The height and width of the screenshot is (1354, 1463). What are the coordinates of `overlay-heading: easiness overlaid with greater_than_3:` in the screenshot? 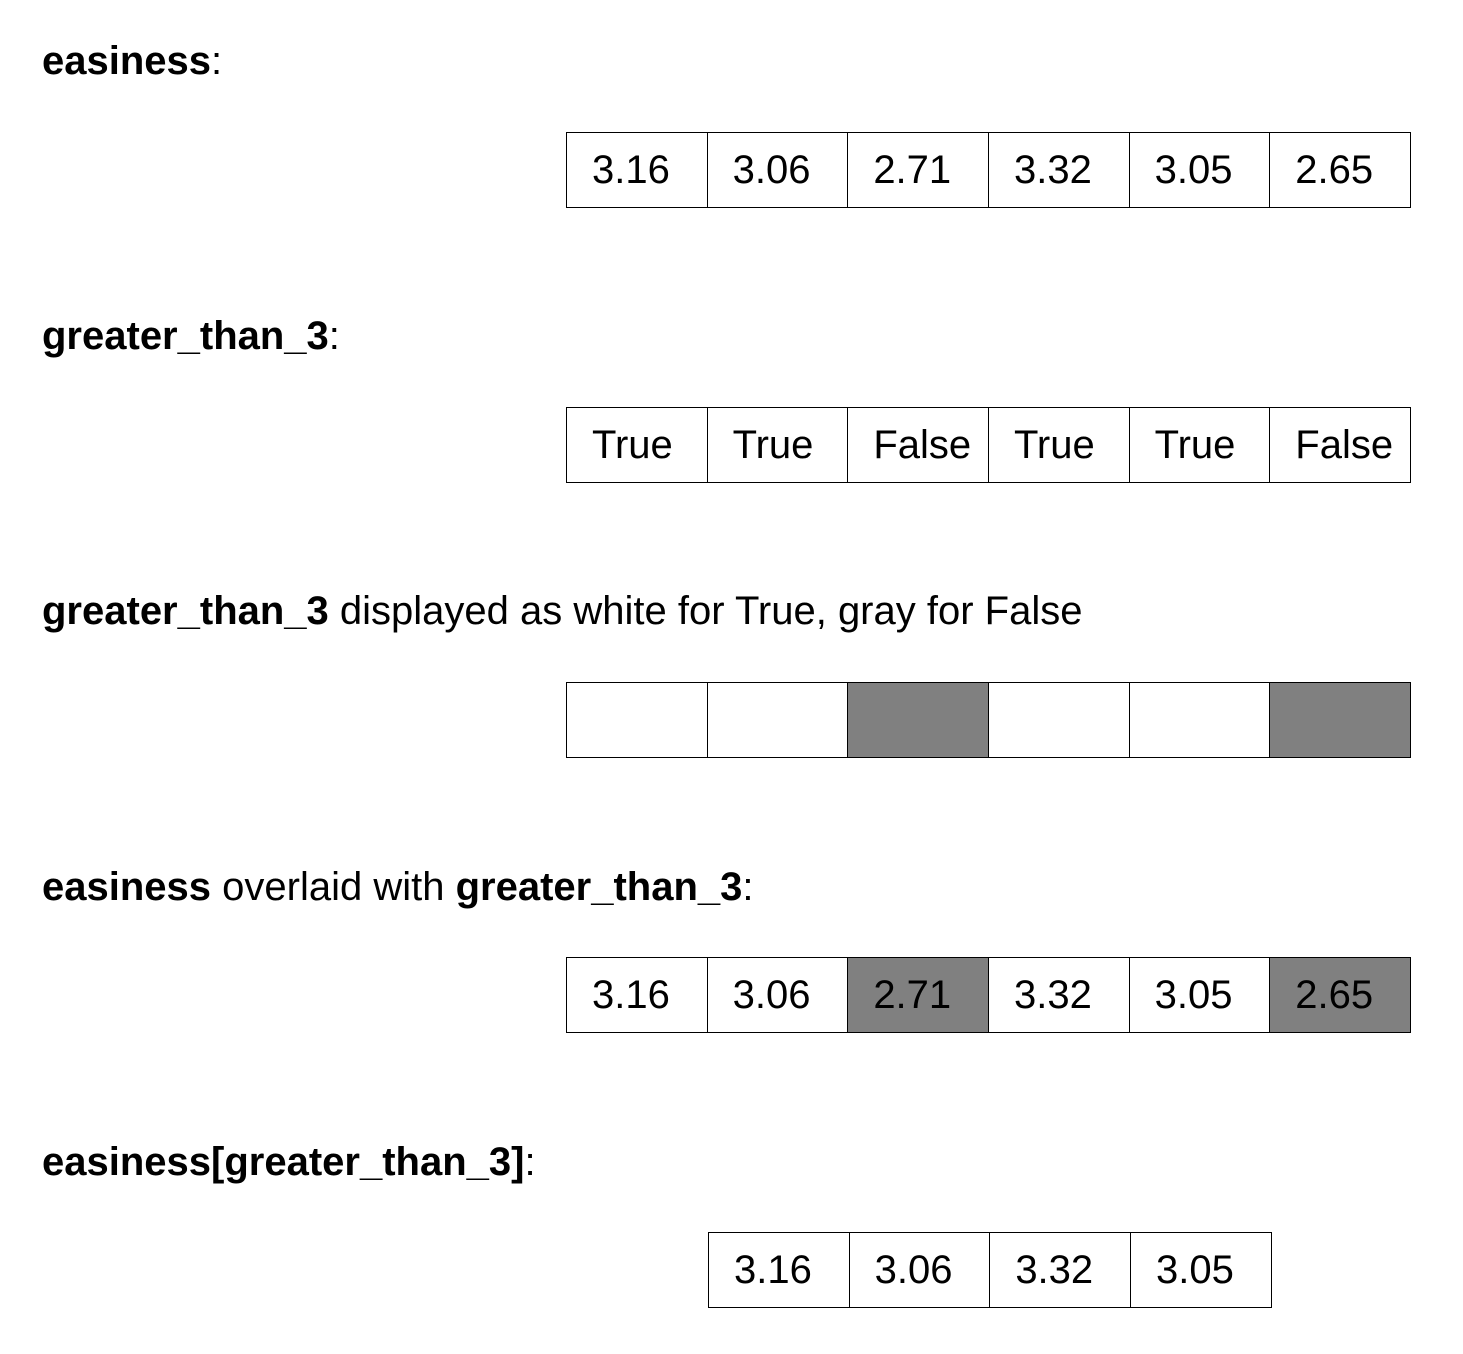 It's located at (398, 887).